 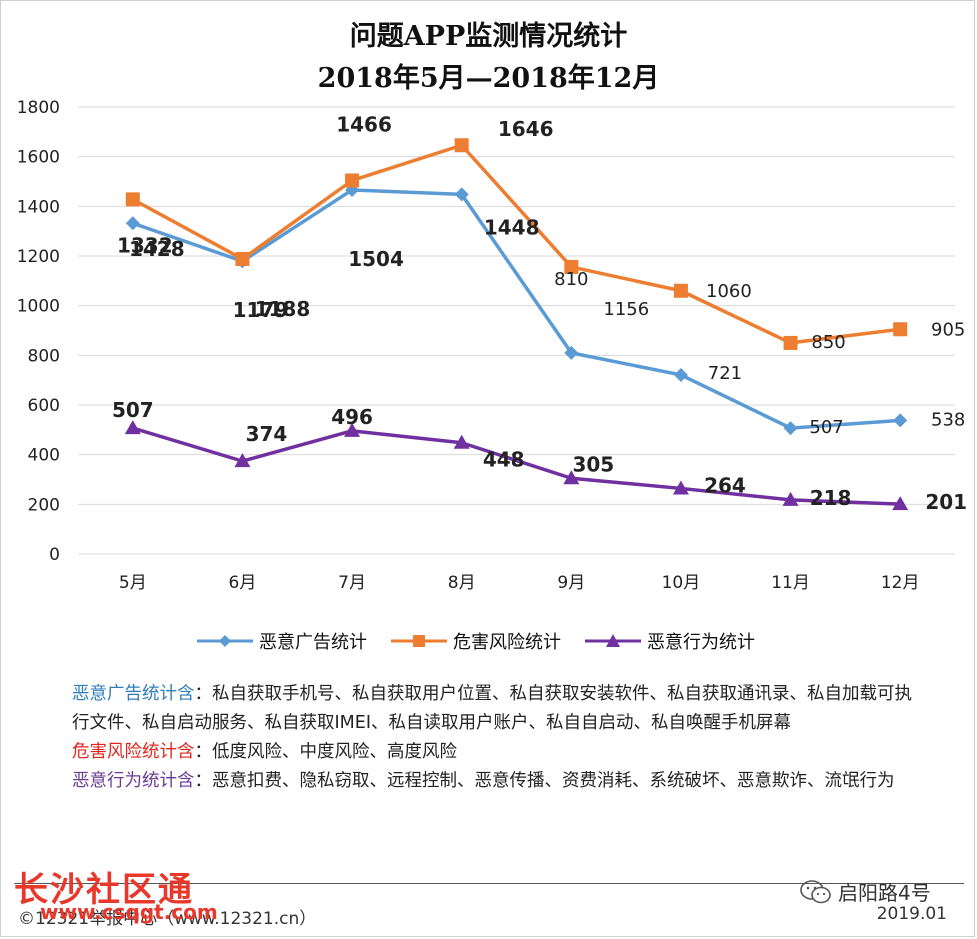 I want to click on data-label: 1179, so click(x=261, y=310).